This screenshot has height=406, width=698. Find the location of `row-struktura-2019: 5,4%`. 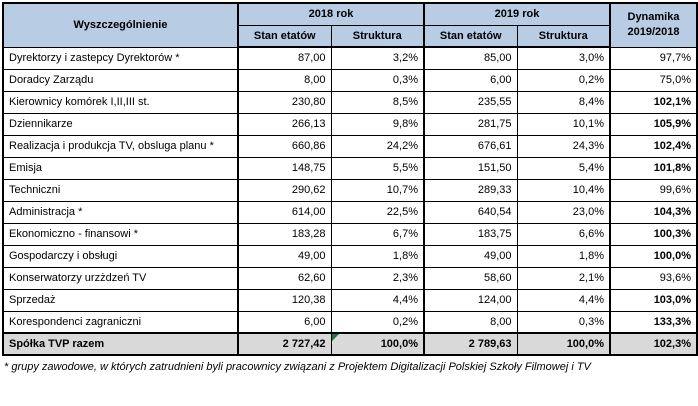

row-struktura-2019: 5,4% is located at coordinates (563, 168).